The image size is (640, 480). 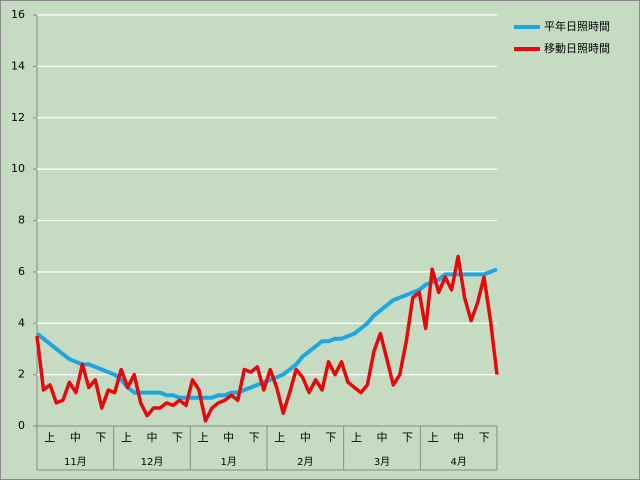 What do you see at coordinates (305, 462) in the screenshot?
I see `month-label: 2月` at bounding box center [305, 462].